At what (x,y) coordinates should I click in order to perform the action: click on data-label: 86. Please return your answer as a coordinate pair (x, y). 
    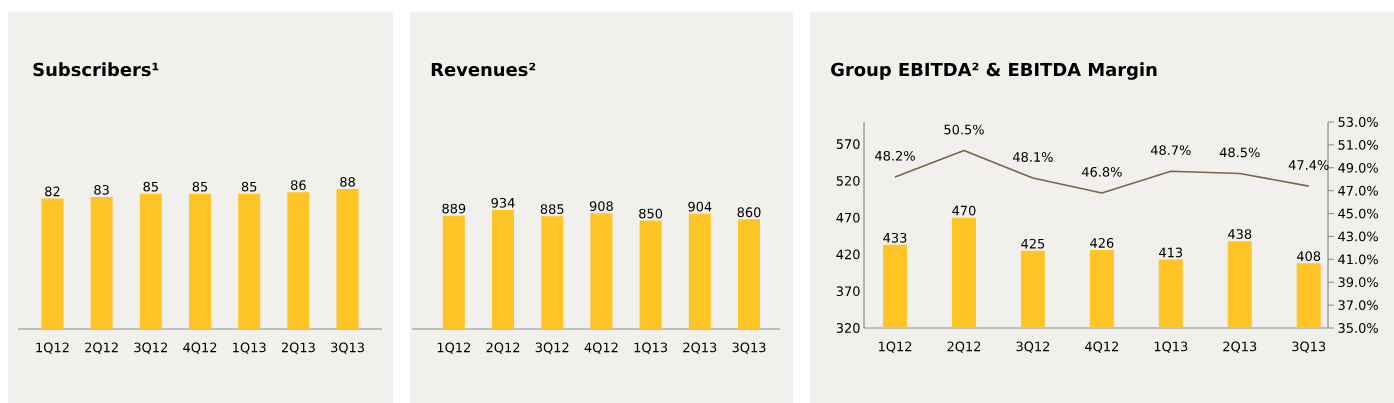
    Looking at the image, I should click on (298, 185).